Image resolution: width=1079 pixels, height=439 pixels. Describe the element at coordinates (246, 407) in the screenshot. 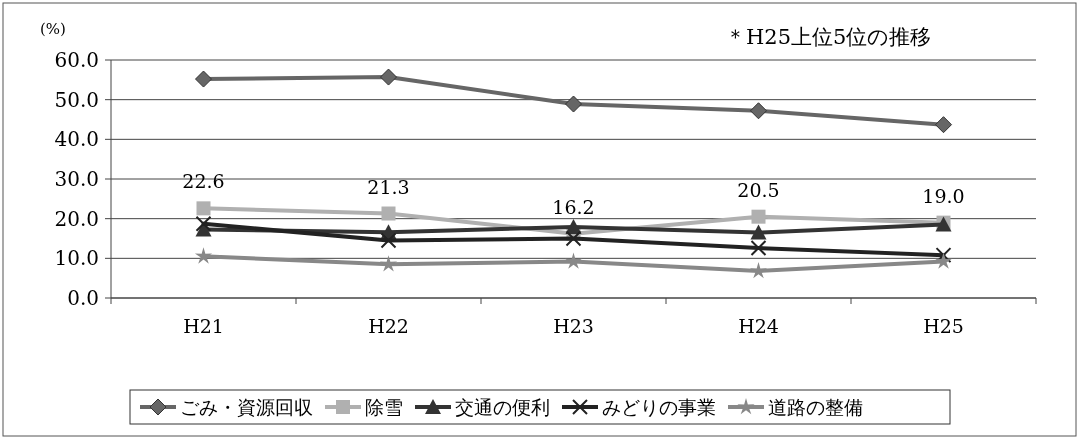

I see `legend-label: ごみ・資源回収` at that location.